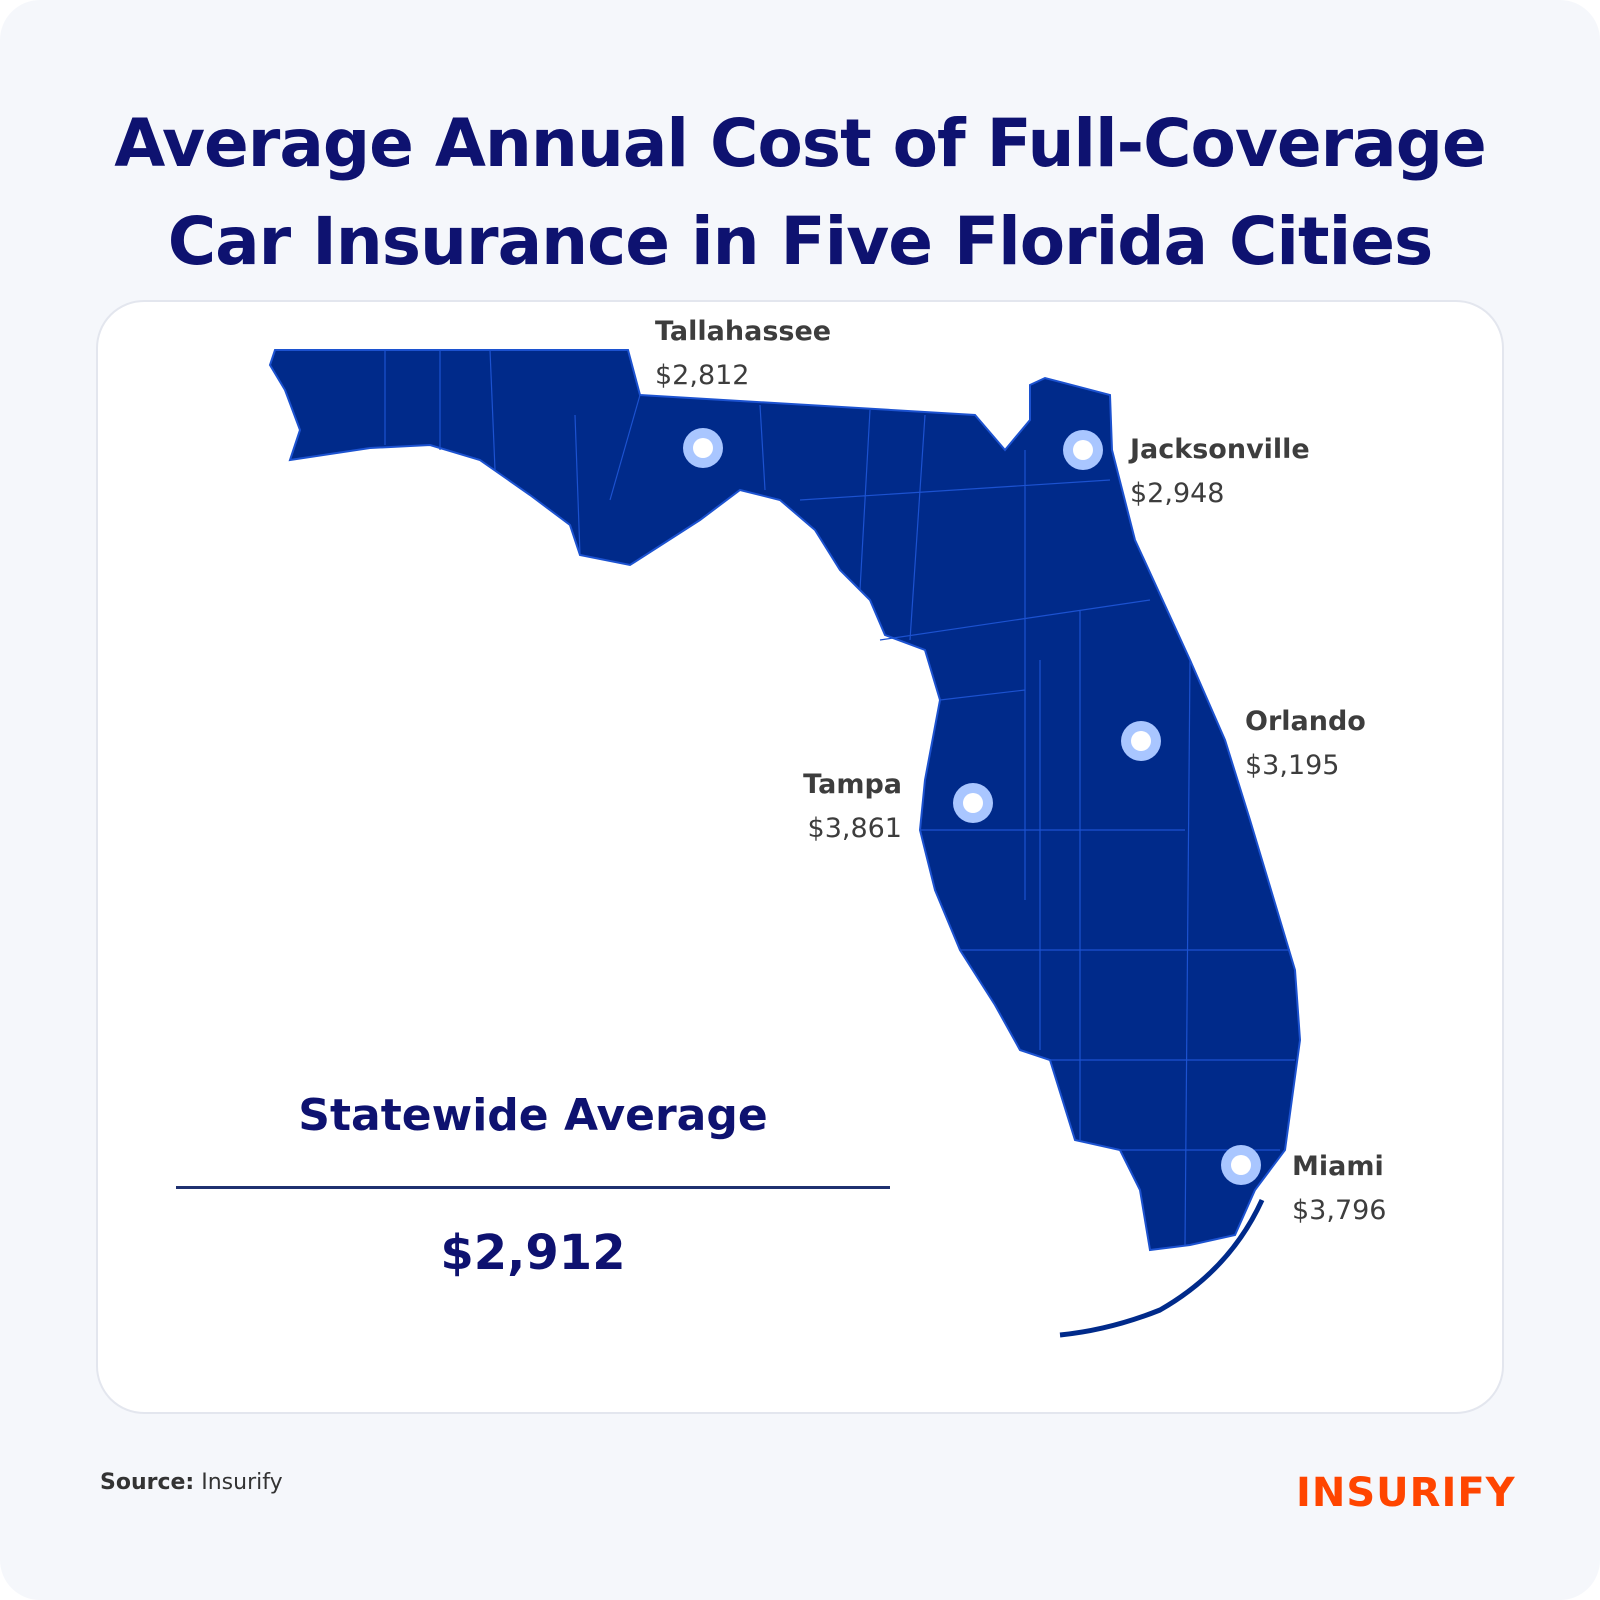 This screenshot has height=1600, width=1600. I want to click on city-name: Tampa, so click(852, 784).